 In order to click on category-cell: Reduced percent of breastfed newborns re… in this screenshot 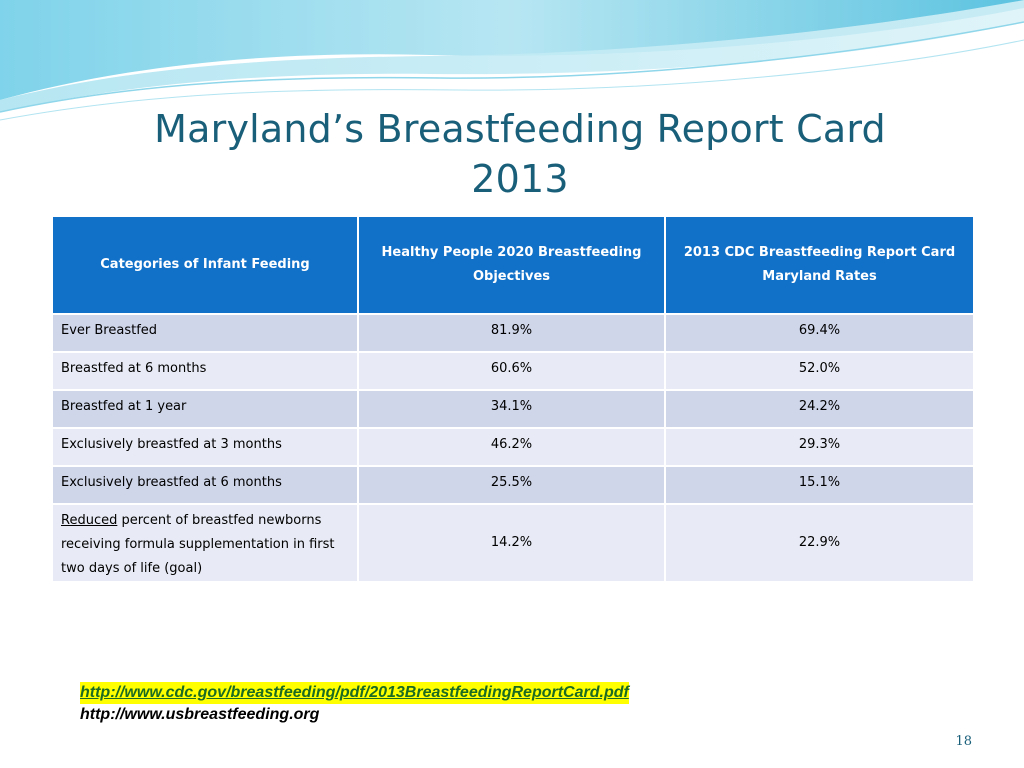, I will do `click(205, 543)`.